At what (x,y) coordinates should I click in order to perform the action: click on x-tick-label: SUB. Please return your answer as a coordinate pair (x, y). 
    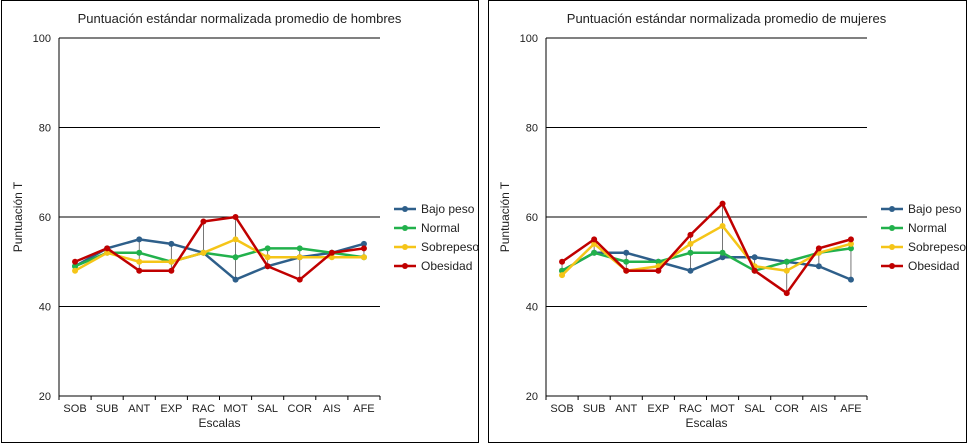
    Looking at the image, I should click on (594, 409).